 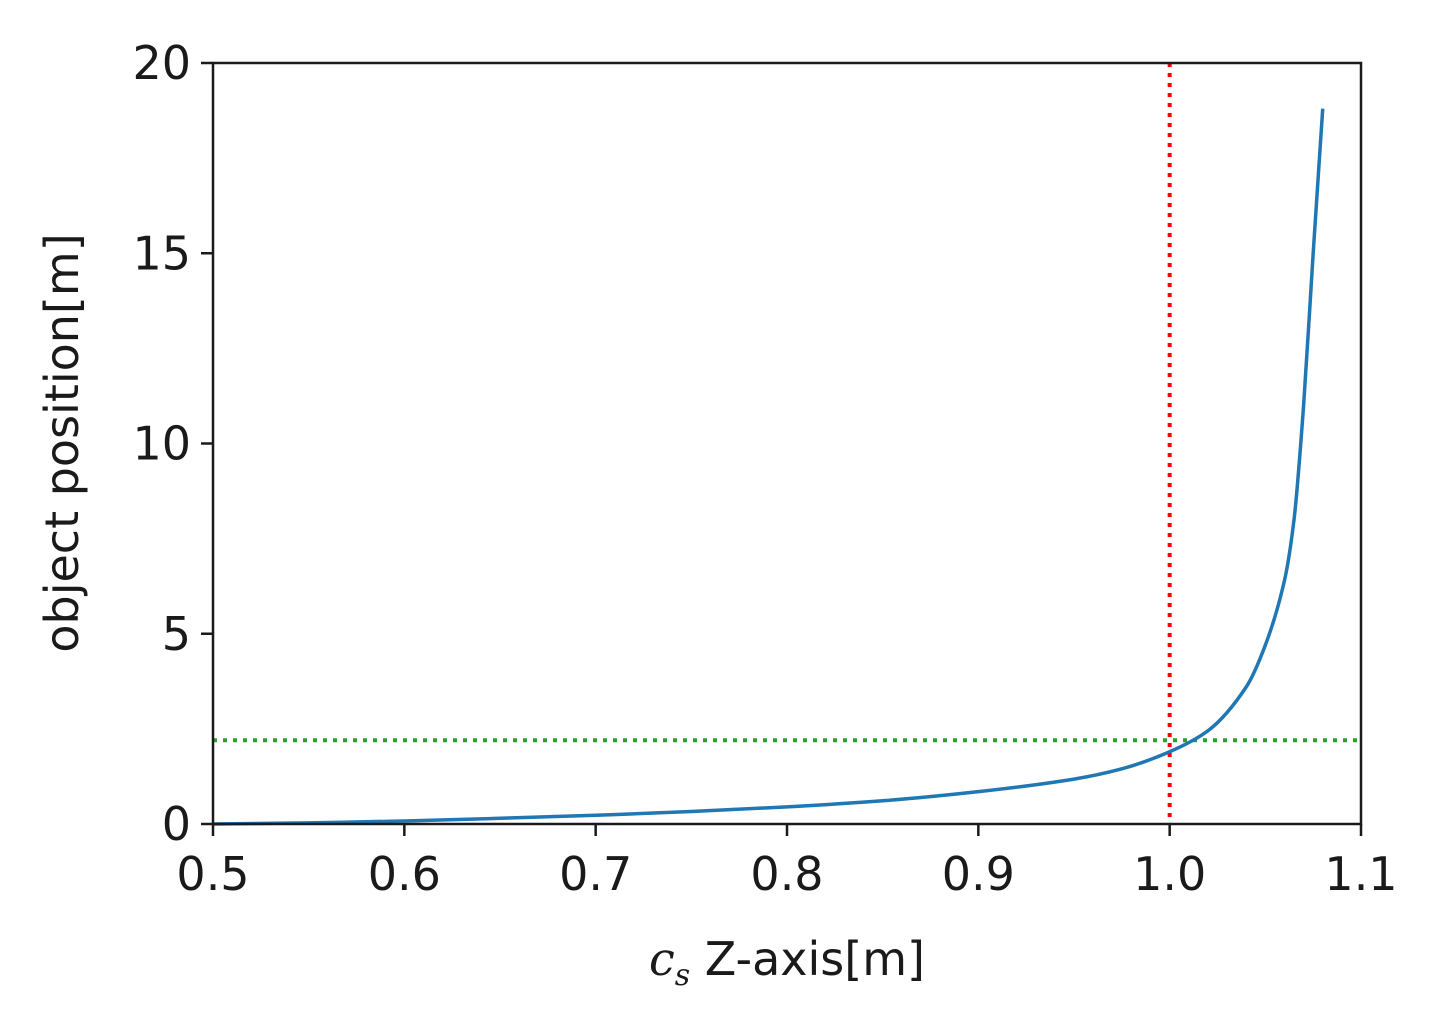 What do you see at coordinates (1169, 874) in the screenshot?
I see `x-tick-label: 1.0` at bounding box center [1169, 874].